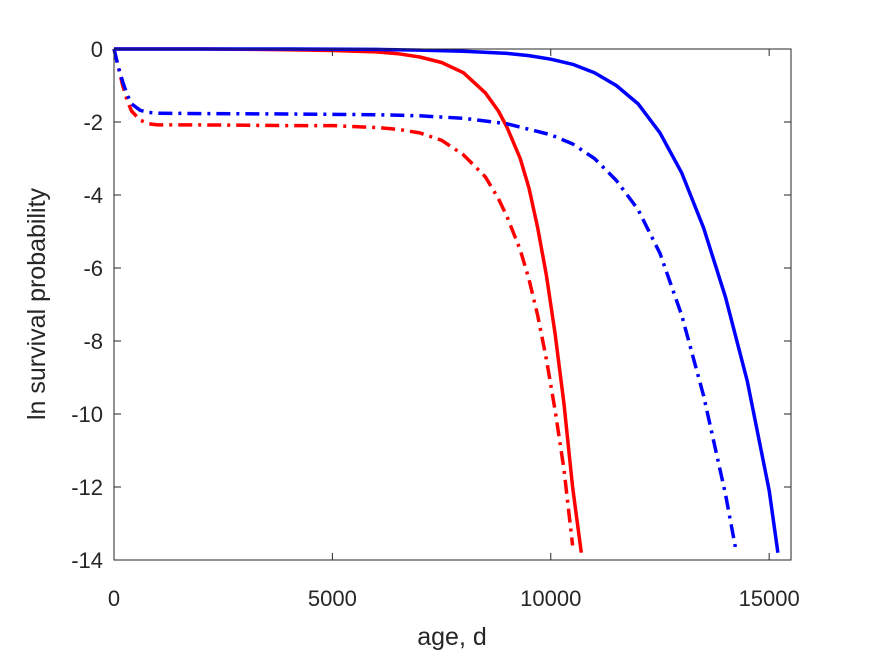  What do you see at coordinates (332, 598) in the screenshot?
I see `x-tick-label: 5000` at bounding box center [332, 598].